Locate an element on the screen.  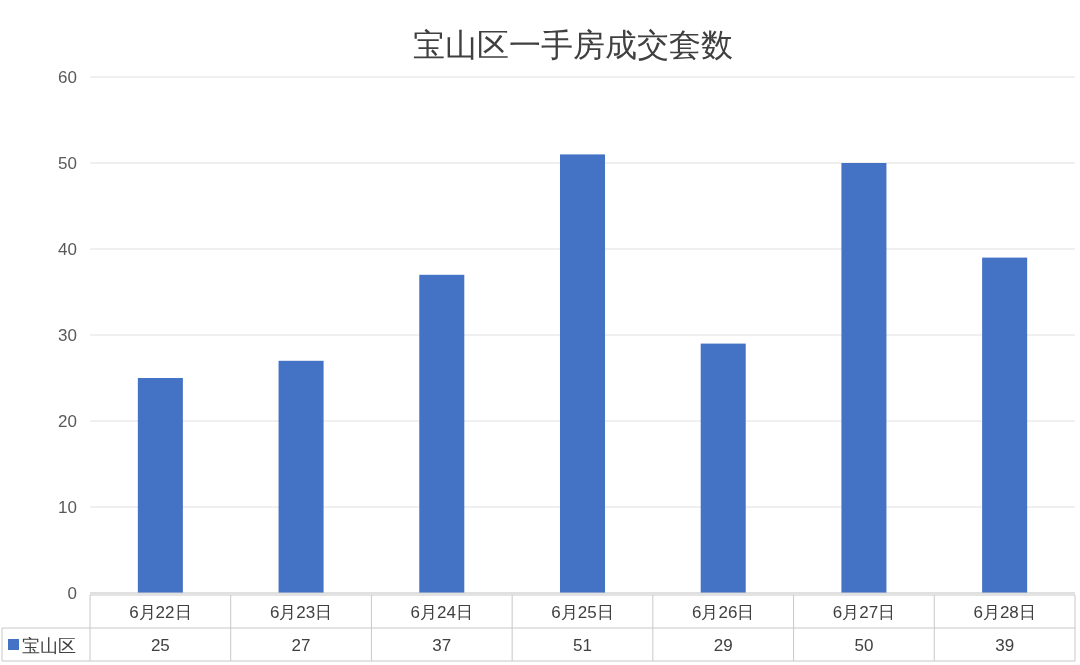
x-tick-label: 6月22日 is located at coordinates (160, 612).